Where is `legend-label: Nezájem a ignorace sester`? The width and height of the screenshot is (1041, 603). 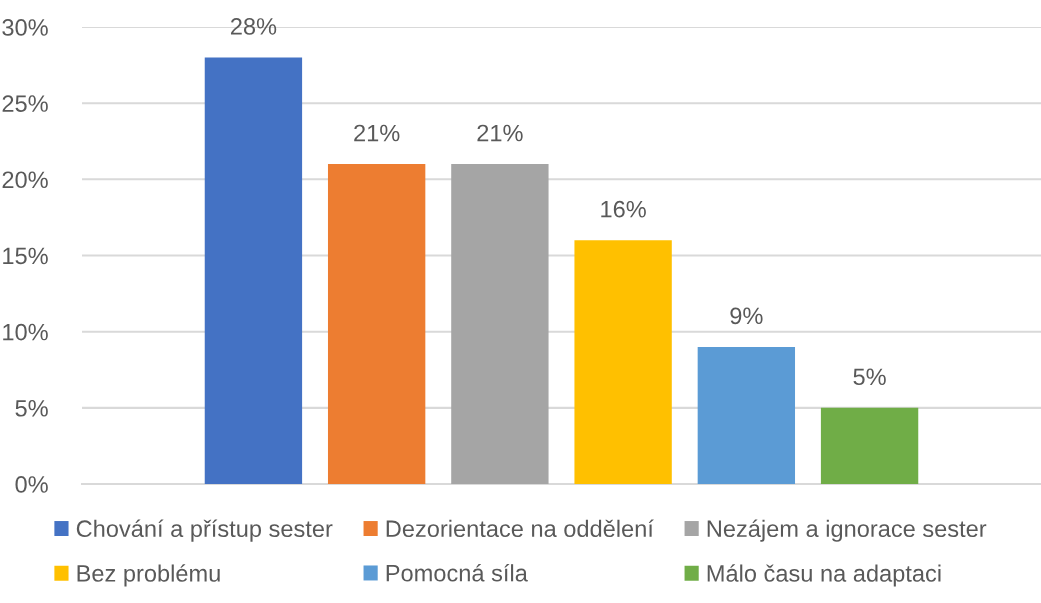
legend-label: Nezájem a ignorace sester is located at coordinates (847, 530).